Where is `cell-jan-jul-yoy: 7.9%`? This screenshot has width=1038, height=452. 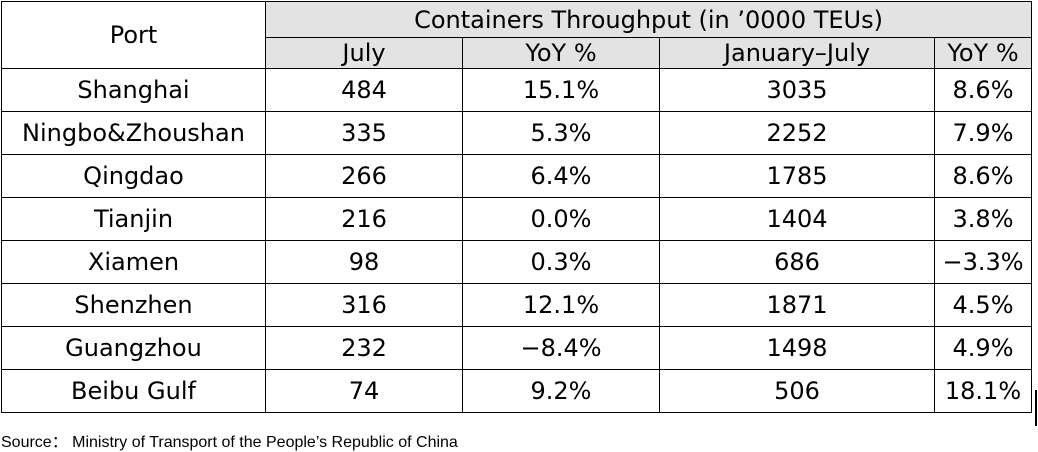 cell-jan-jul-yoy: 7.9% is located at coordinates (983, 133).